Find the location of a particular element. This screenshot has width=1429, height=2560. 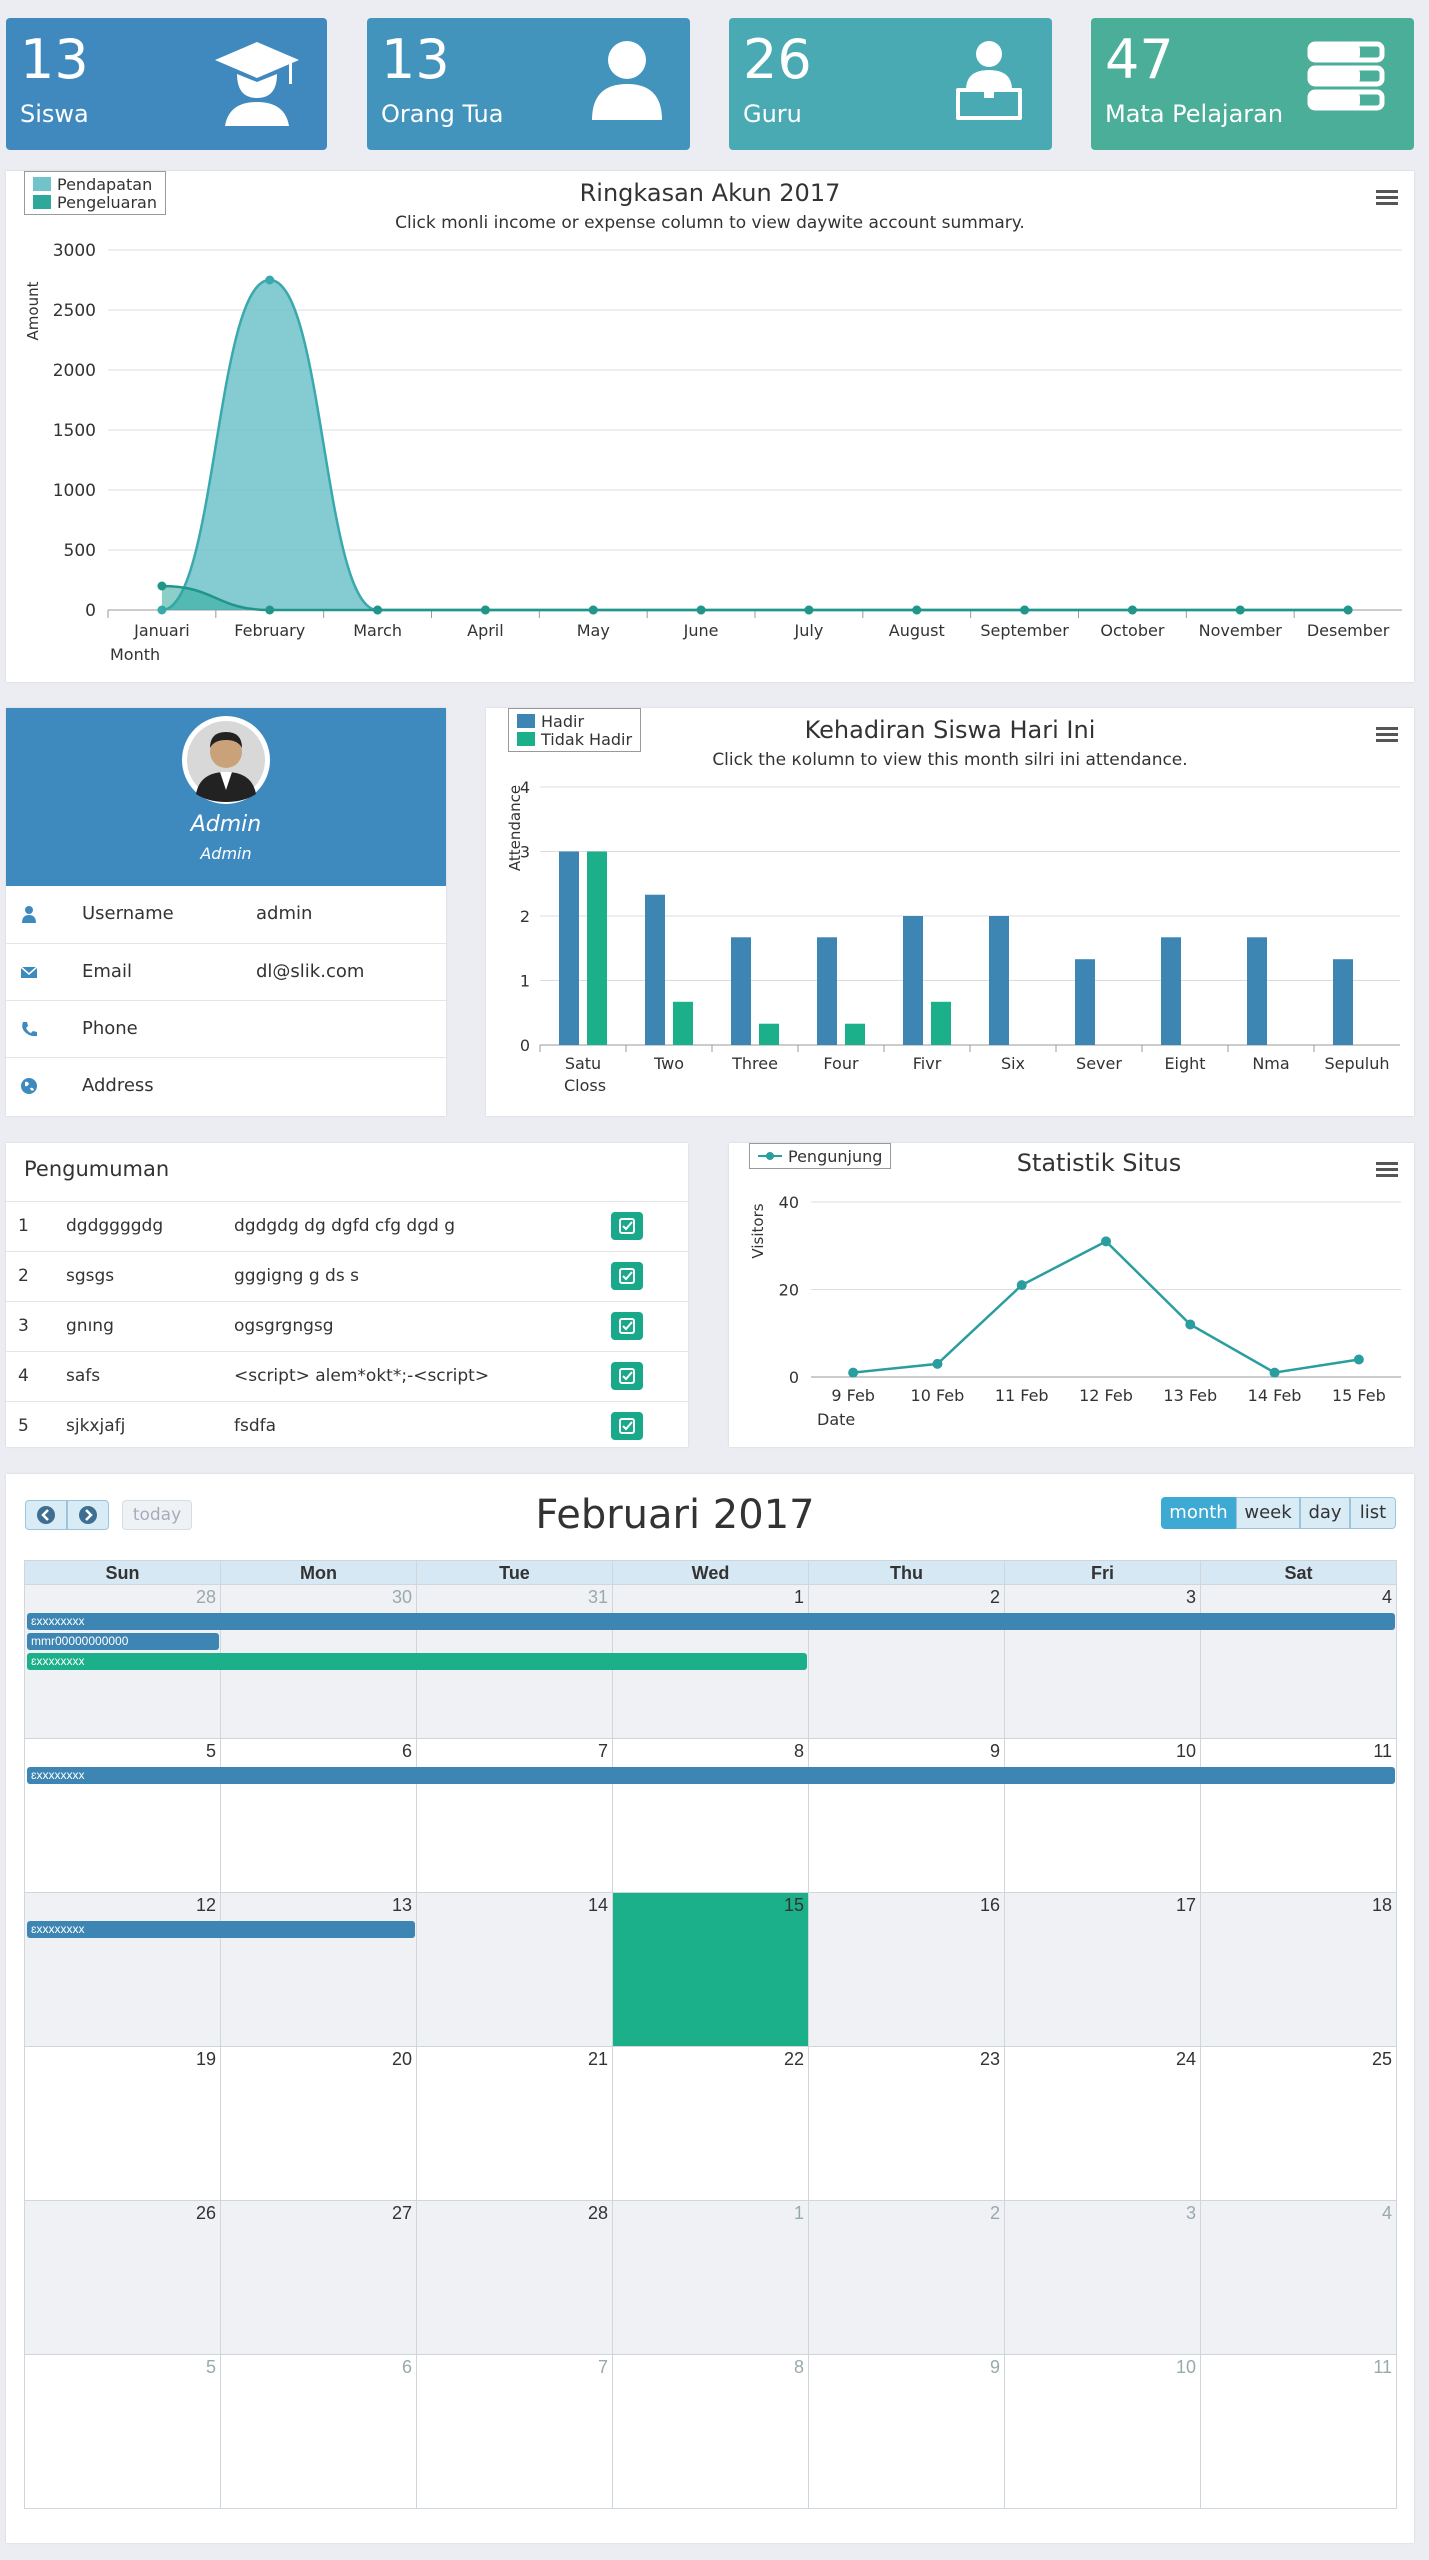

calendar-view-list: list is located at coordinates (1373, 1513).